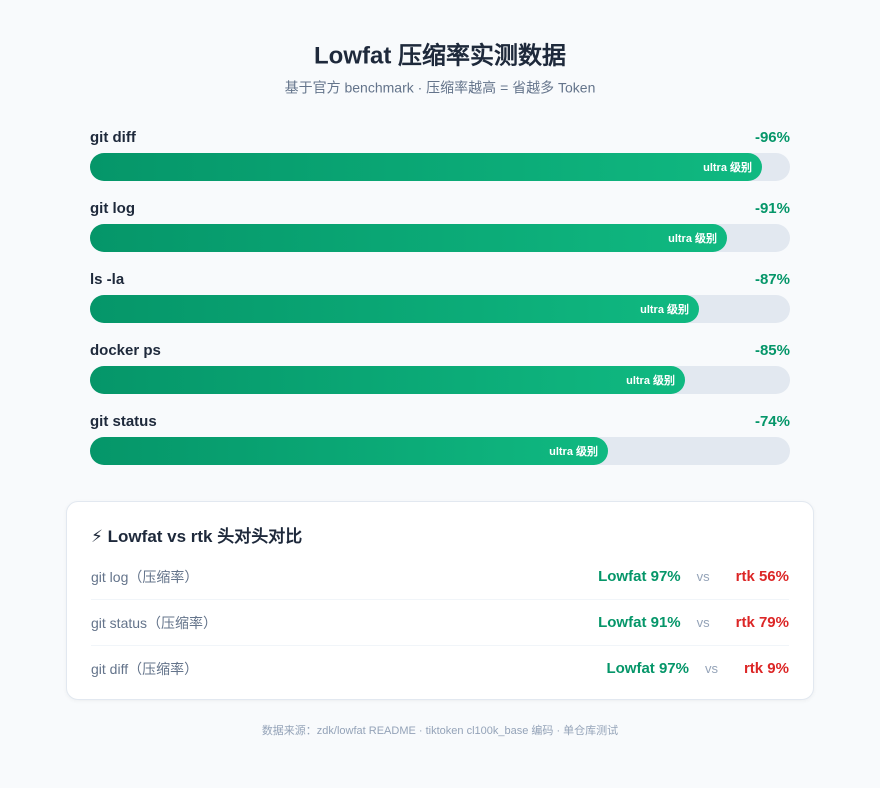  Describe the element at coordinates (772, 350) in the screenshot. I see `value-label: -85%` at that location.